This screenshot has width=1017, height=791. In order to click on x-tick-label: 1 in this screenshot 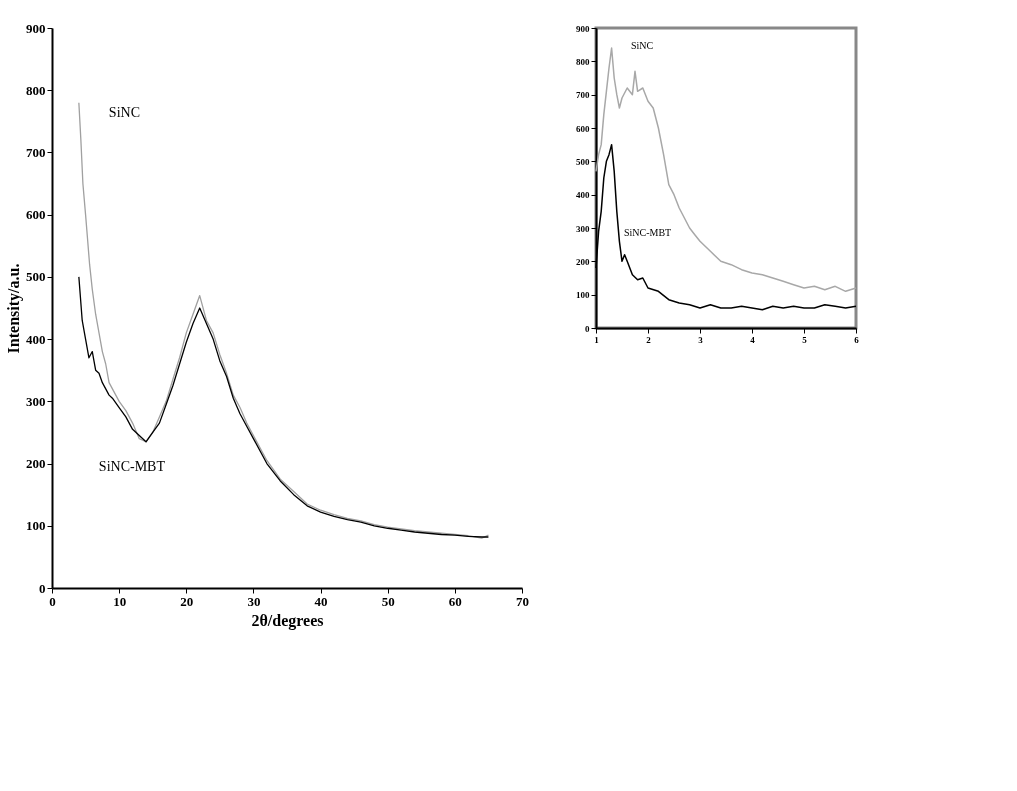, I will do `click(597, 339)`.